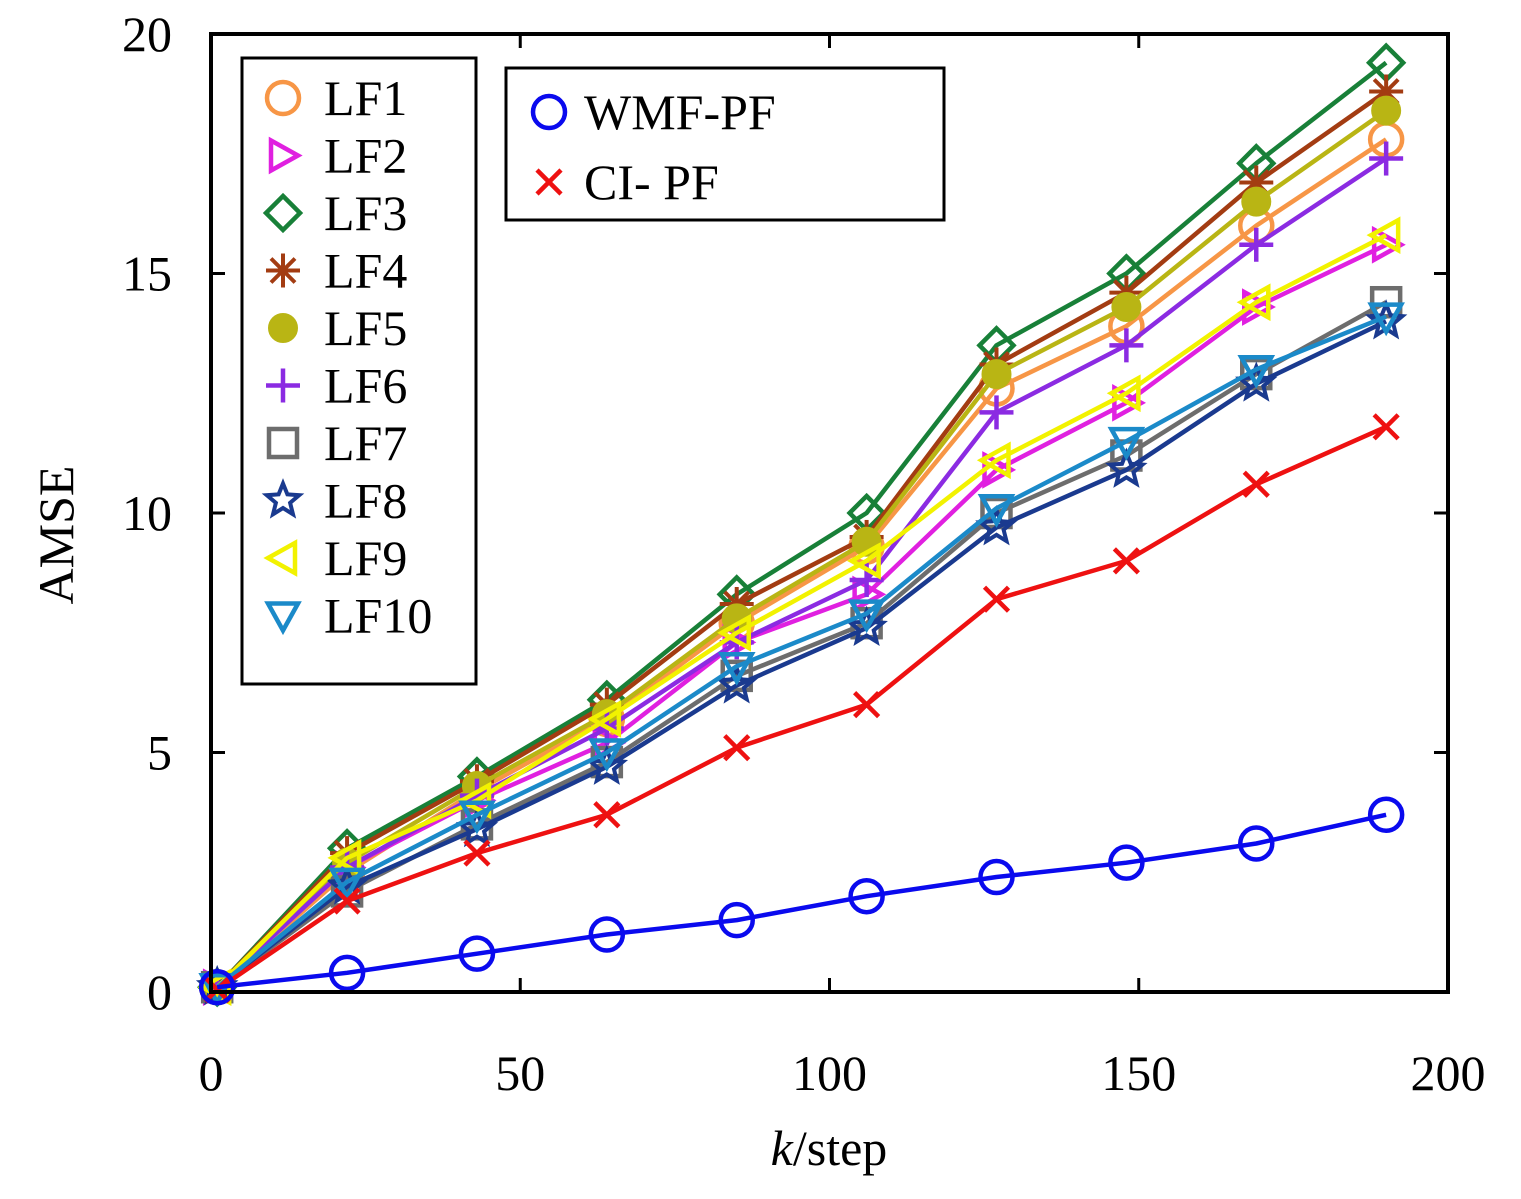 The height and width of the screenshot is (1199, 1521). What do you see at coordinates (283, 618) in the screenshot?
I see `legend-marker-lf10` at bounding box center [283, 618].